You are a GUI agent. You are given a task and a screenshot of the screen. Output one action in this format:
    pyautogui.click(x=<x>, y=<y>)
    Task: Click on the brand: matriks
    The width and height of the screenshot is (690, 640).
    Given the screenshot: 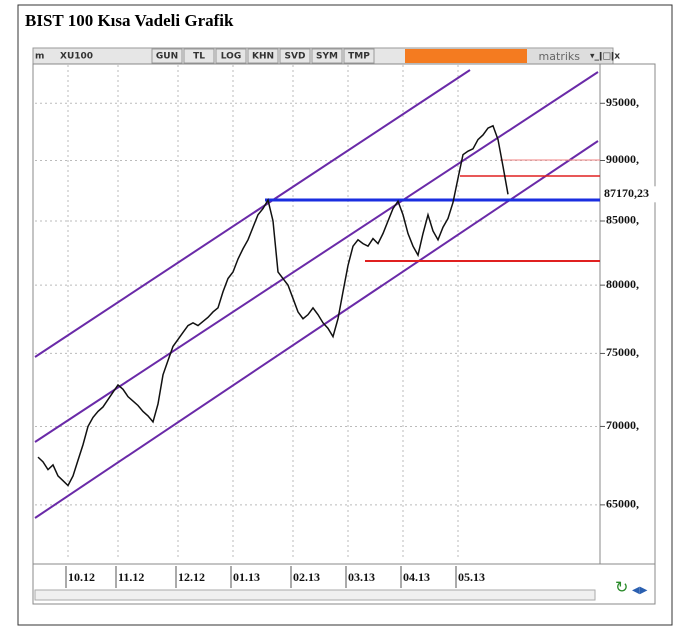 What is the action you would take?
    pyautogui.click(x=560, y=56)
    